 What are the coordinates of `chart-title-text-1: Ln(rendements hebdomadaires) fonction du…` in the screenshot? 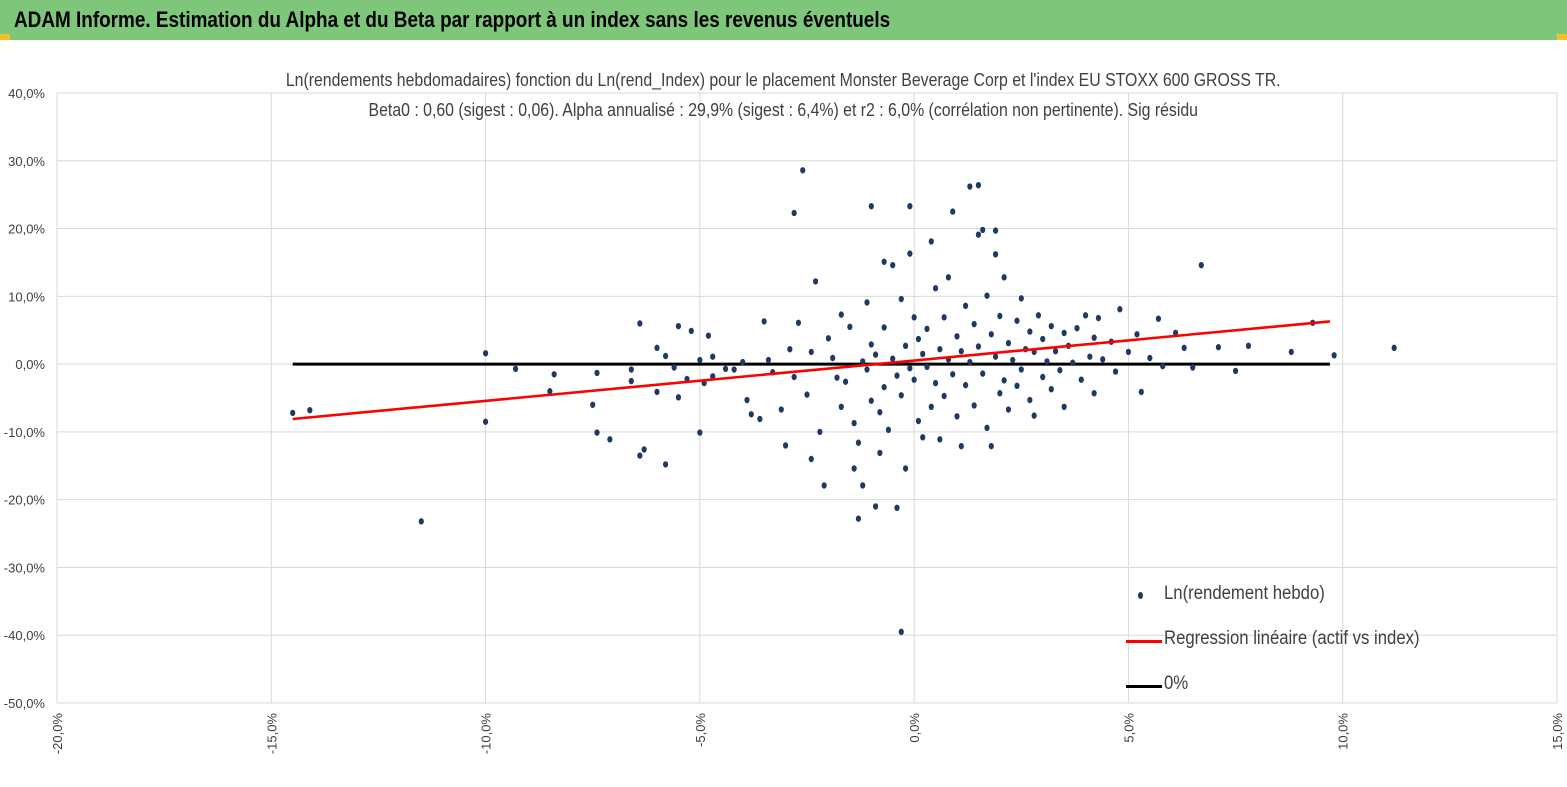 It's located at (783, 80).